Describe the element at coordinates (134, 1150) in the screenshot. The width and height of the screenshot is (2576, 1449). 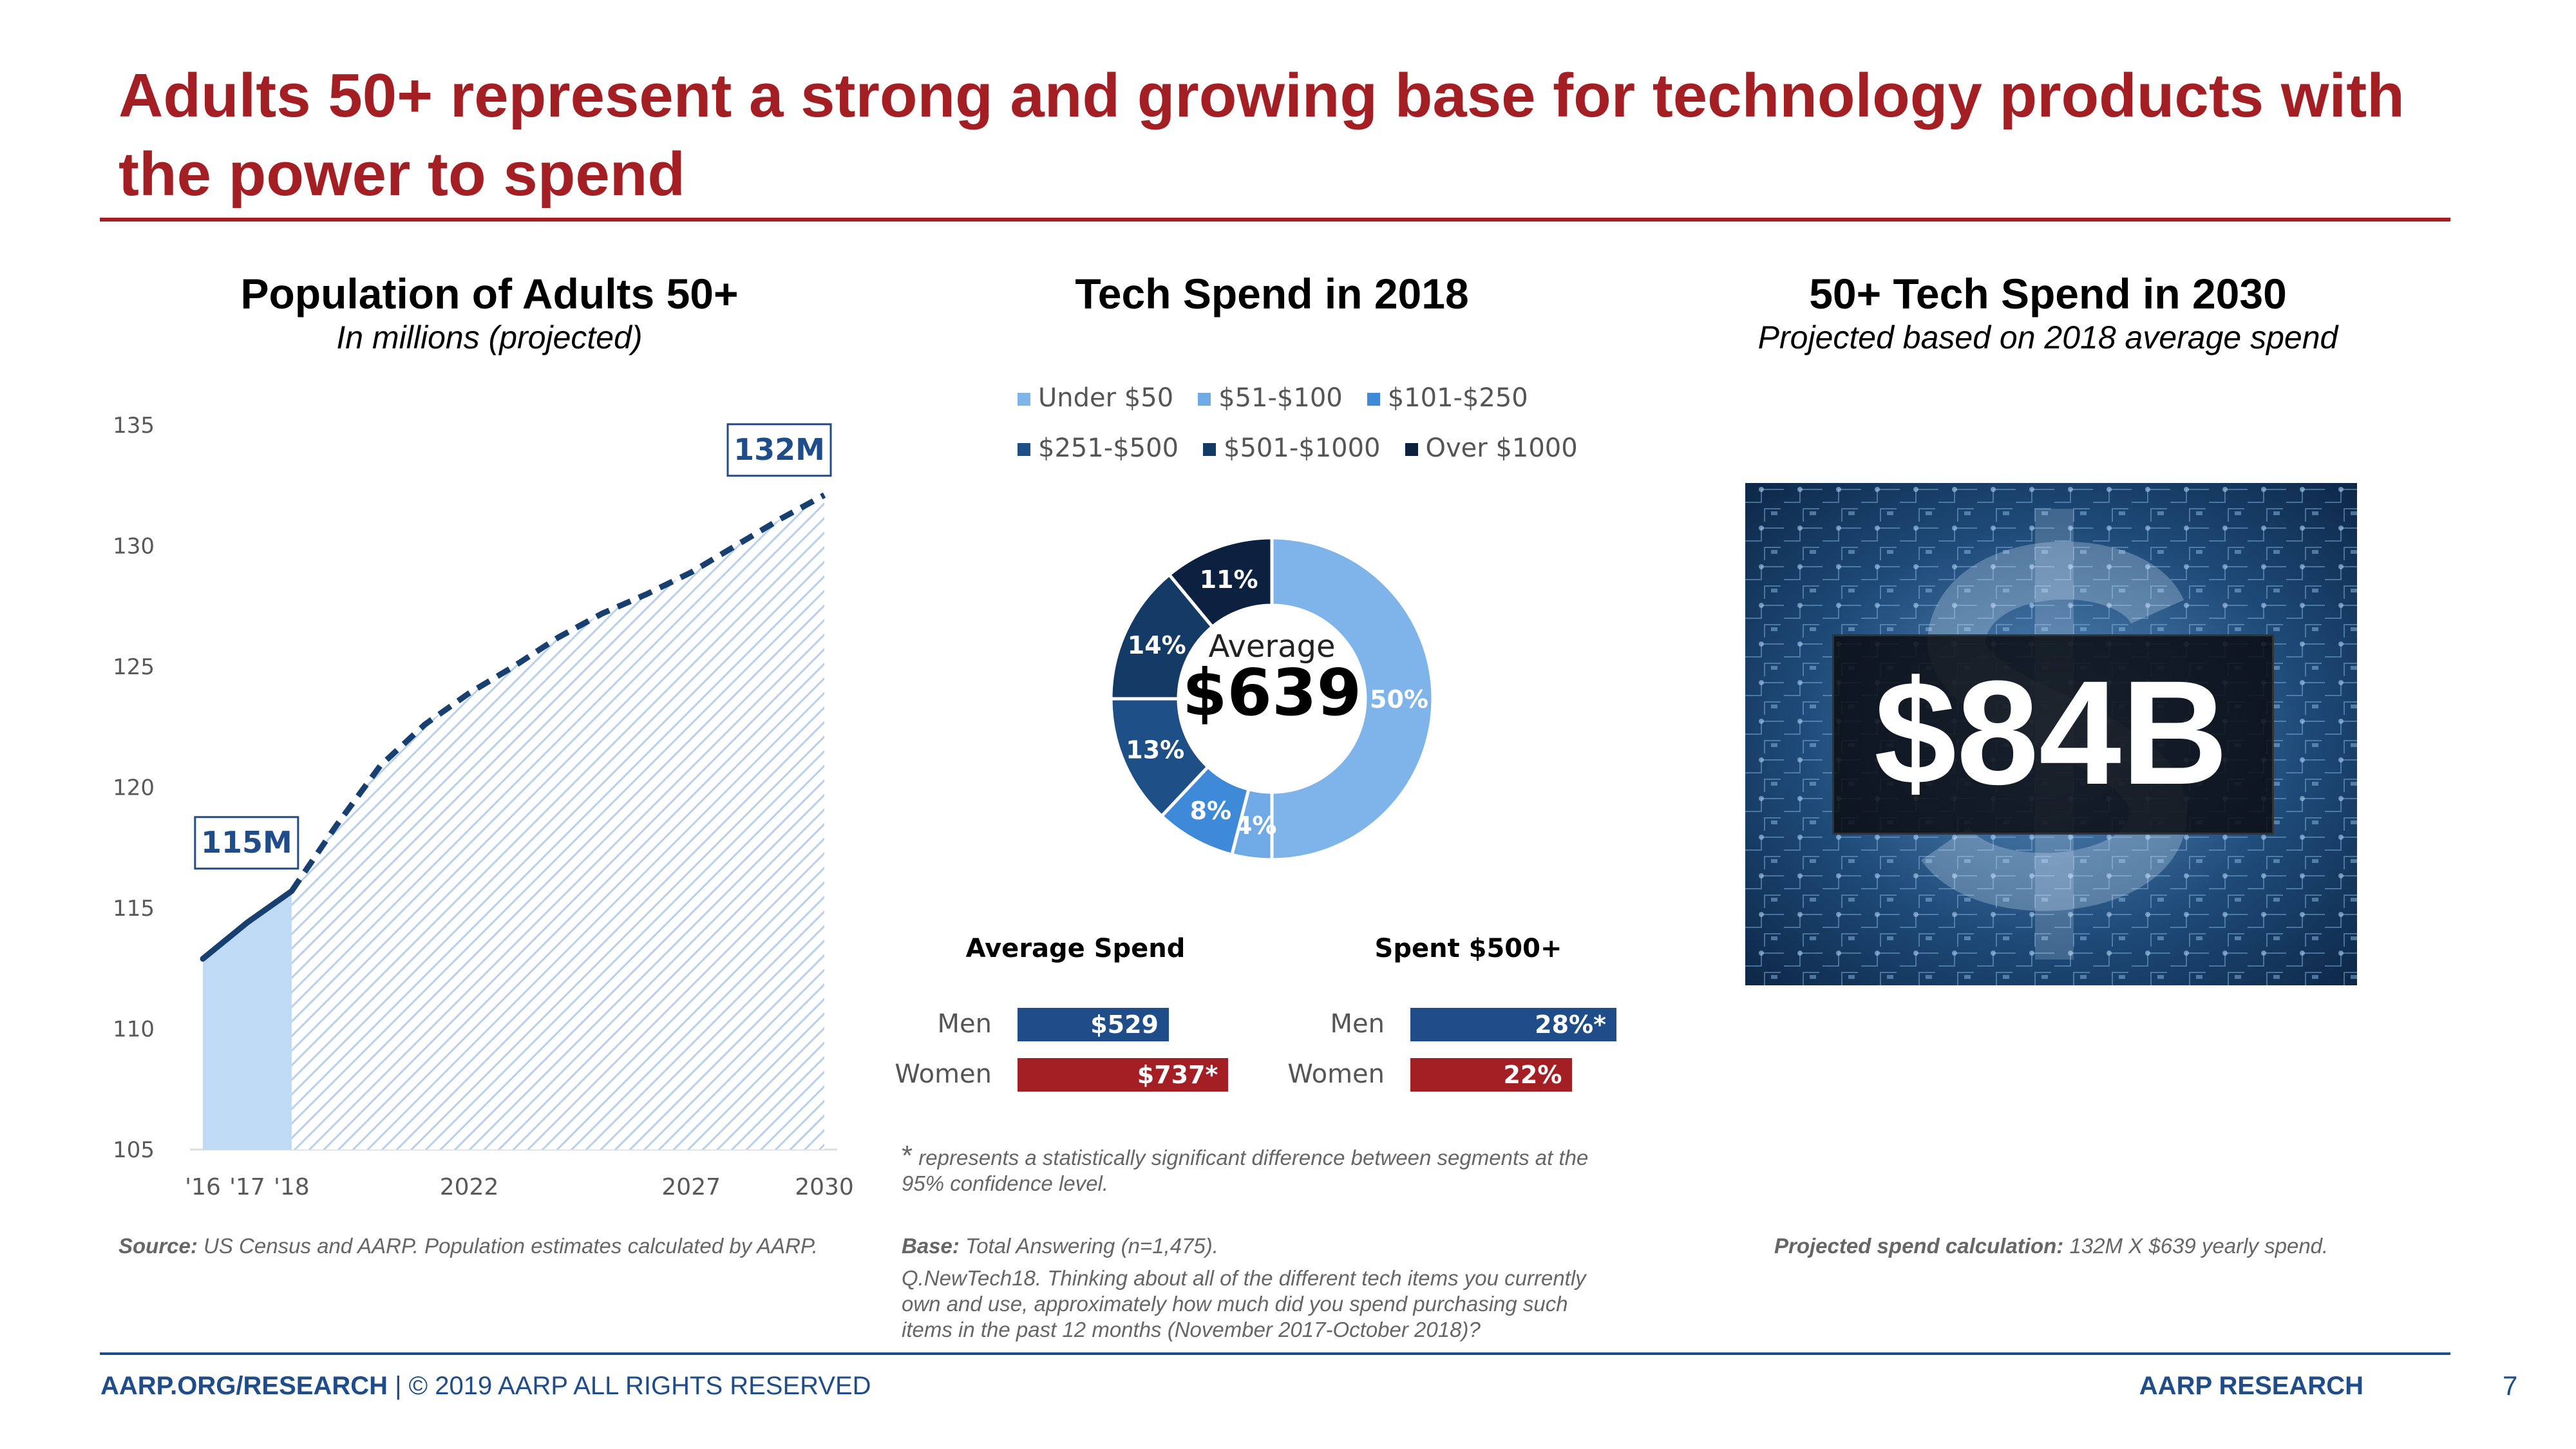
I see `y-tick-label: 105` at that location.